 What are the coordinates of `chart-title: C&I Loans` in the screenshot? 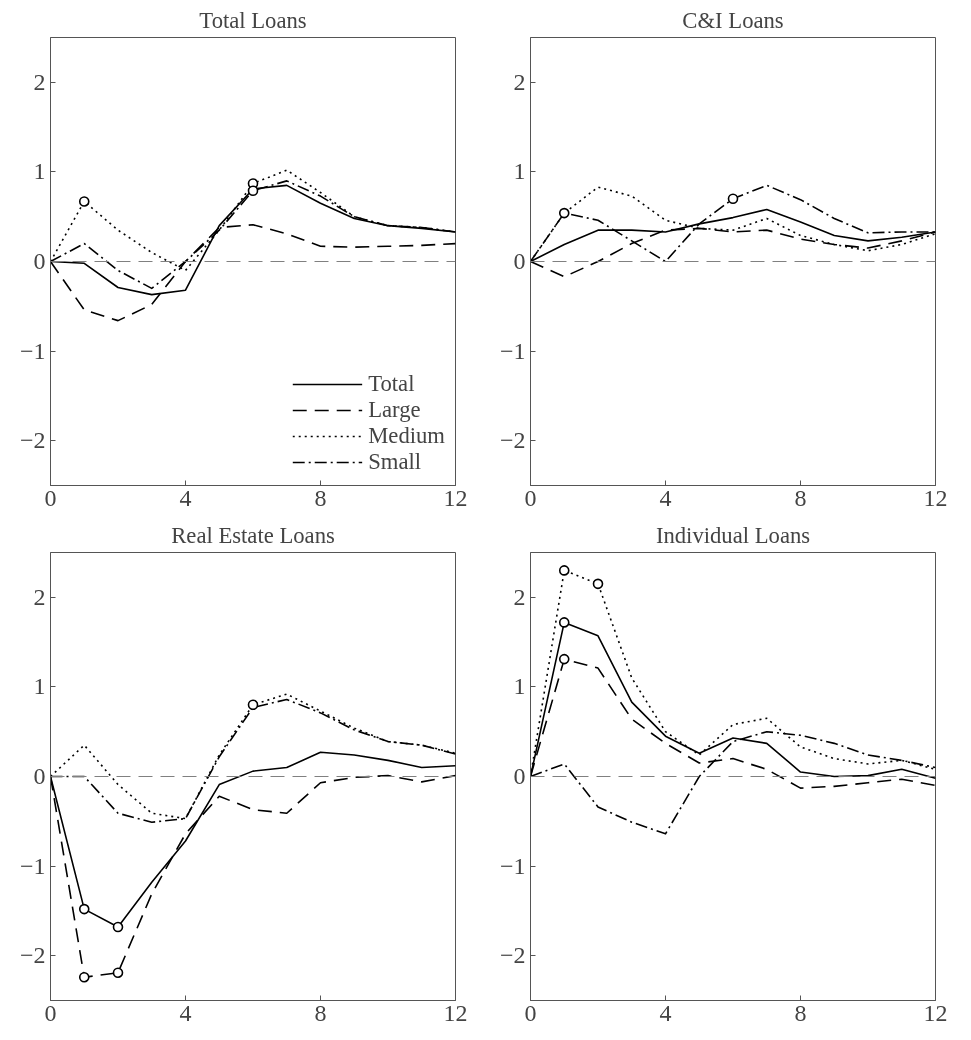 It's located at (733, 20).